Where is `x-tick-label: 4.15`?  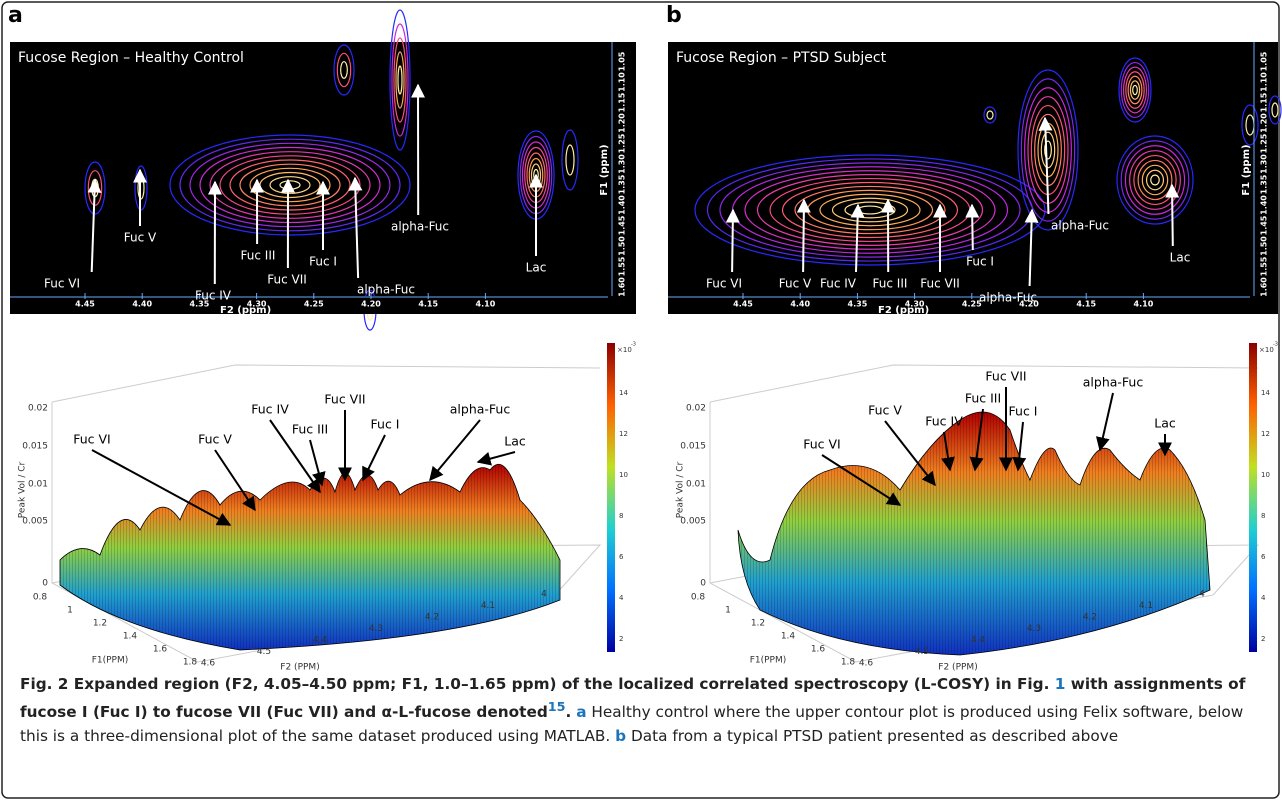 x-tick-label: 4.15 is located at coordinates (1086, 304).